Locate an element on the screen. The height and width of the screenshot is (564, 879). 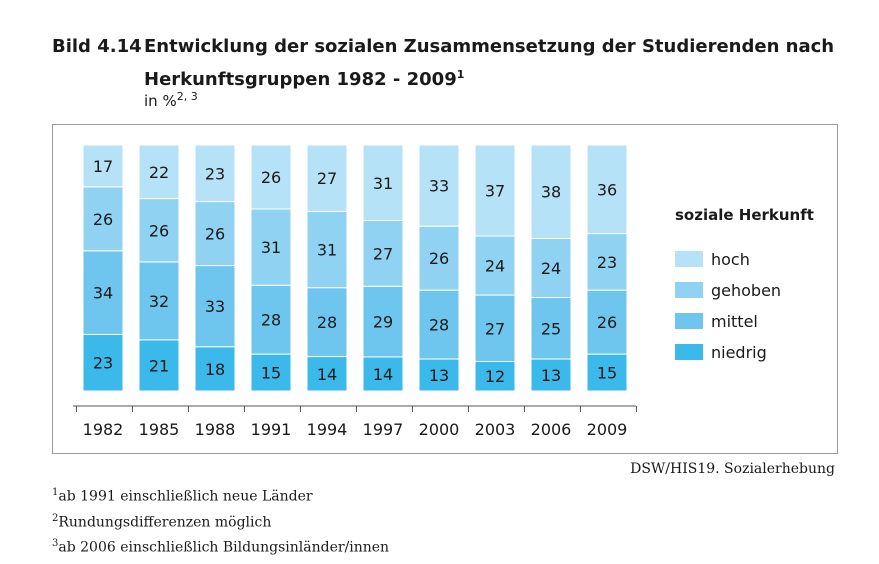
bar-segment-mittel-2003 is located at coordinates (495, 328).